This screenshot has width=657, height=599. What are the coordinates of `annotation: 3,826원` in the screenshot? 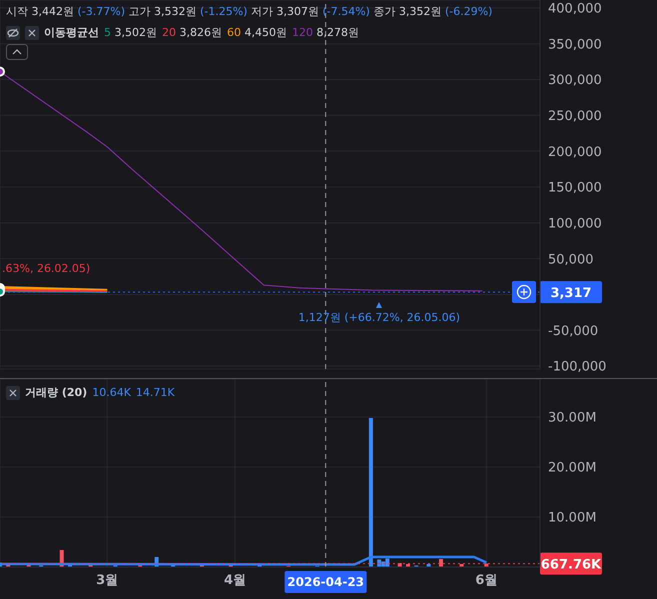 It's located at (201, 32).